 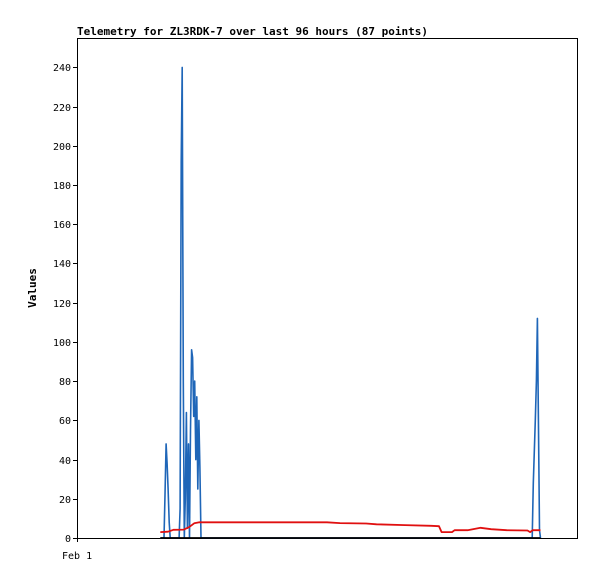 I want to click on y-tick-label: 180, so click(x=62, y=186).